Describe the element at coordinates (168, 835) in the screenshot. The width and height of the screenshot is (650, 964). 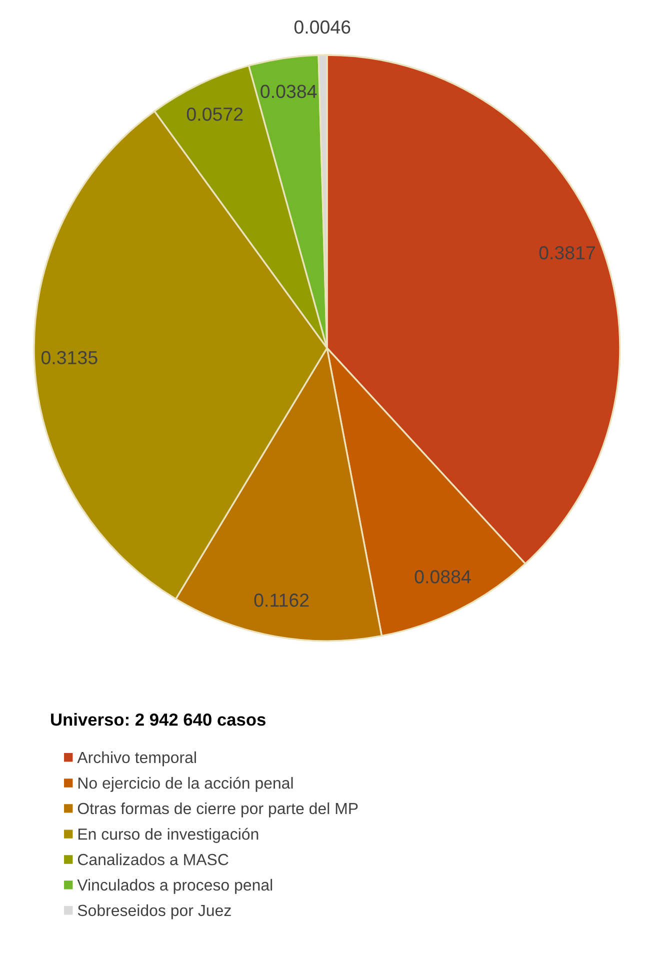
I see `legend-label: En curso de investigación` at that location.